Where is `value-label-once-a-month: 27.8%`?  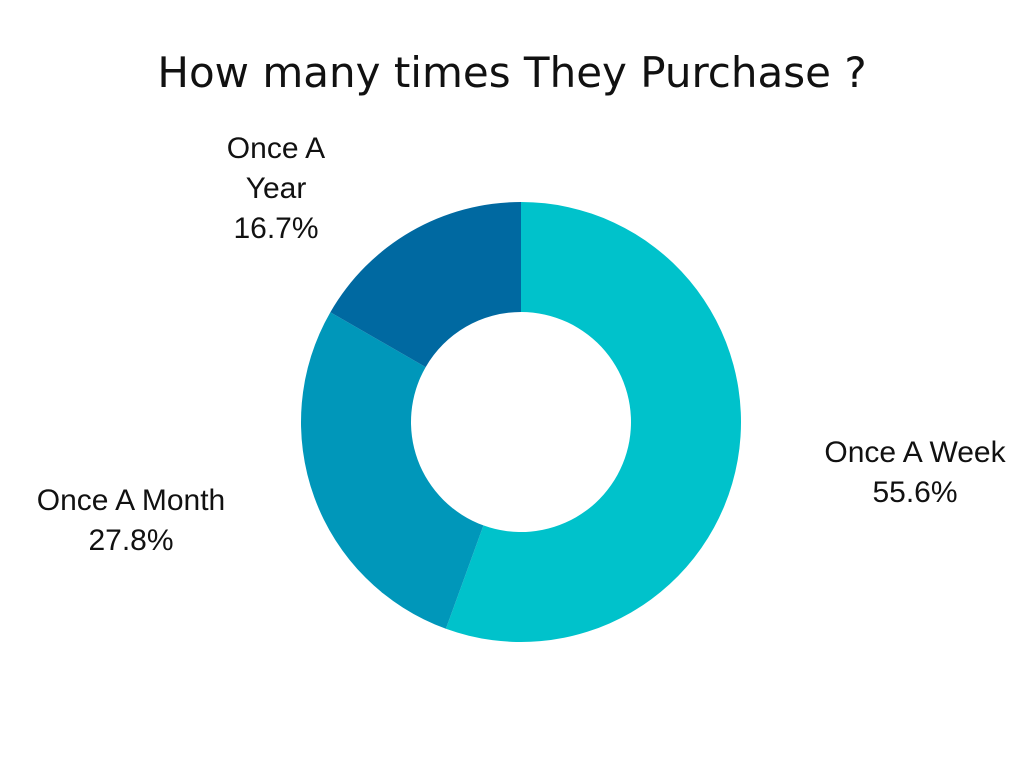 value-label-once-a-month: 27.8% is located at coordinates (130, 540).